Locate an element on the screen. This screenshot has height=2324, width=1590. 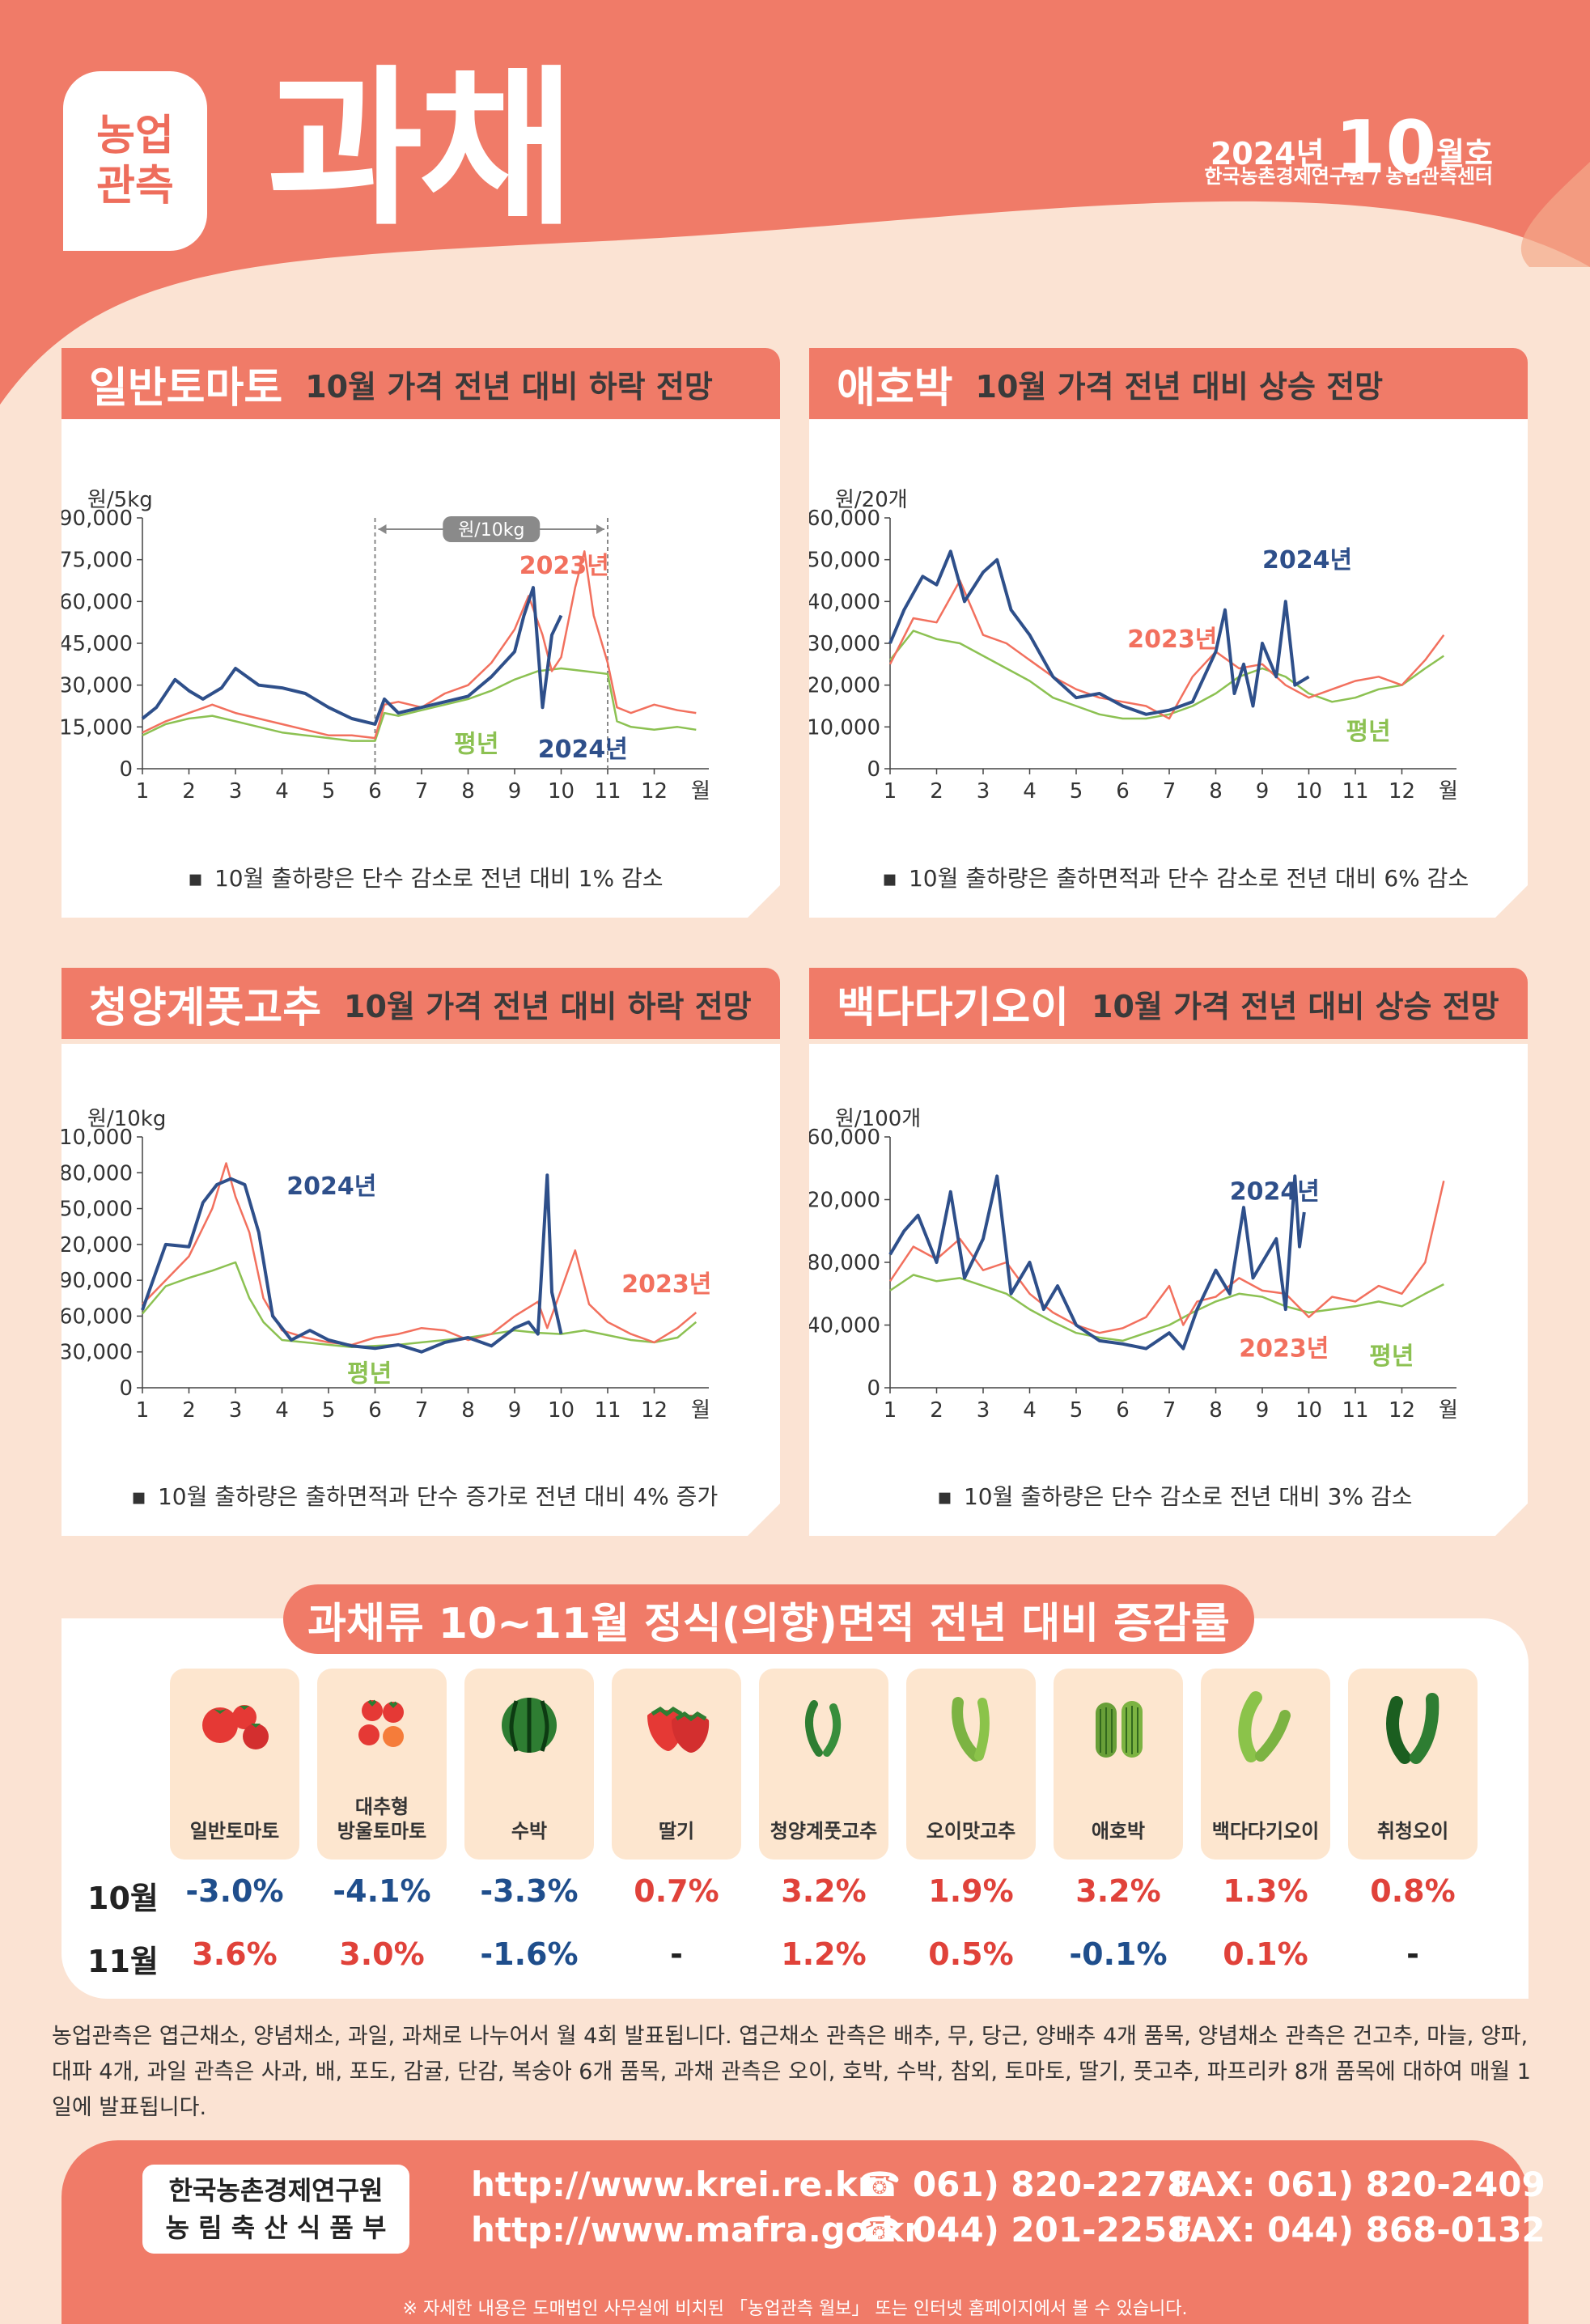
y-tick-label: 0 is located at coordinates (874, 769).